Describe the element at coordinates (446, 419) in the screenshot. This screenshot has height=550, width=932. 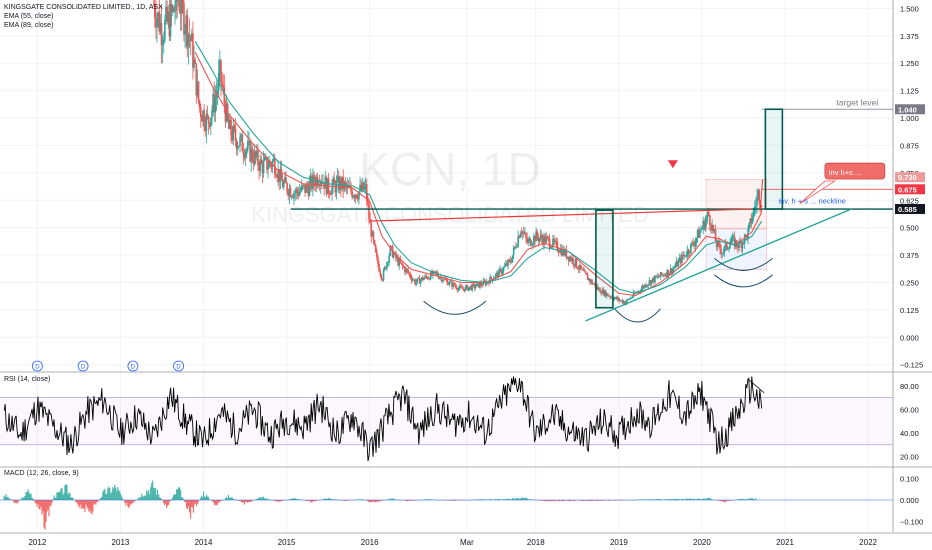
I see `rsi-pane` at that location.